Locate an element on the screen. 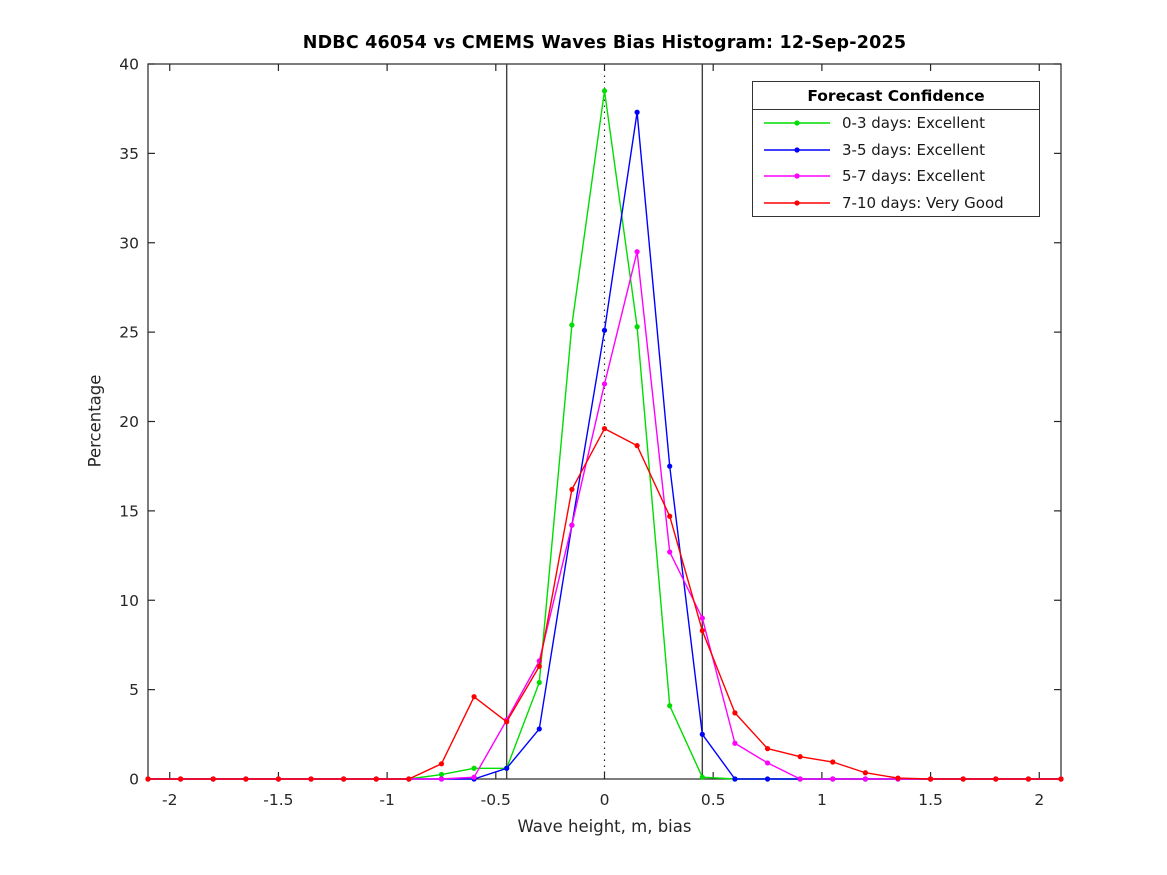 The width and height of the screenshot is (1167, 875). x-tick-label: -1 is located at coordinates (386, 800).